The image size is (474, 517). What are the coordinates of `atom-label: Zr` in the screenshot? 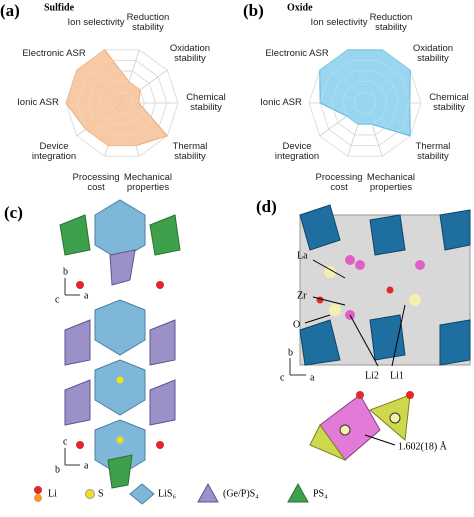 It's located at (302, 295).